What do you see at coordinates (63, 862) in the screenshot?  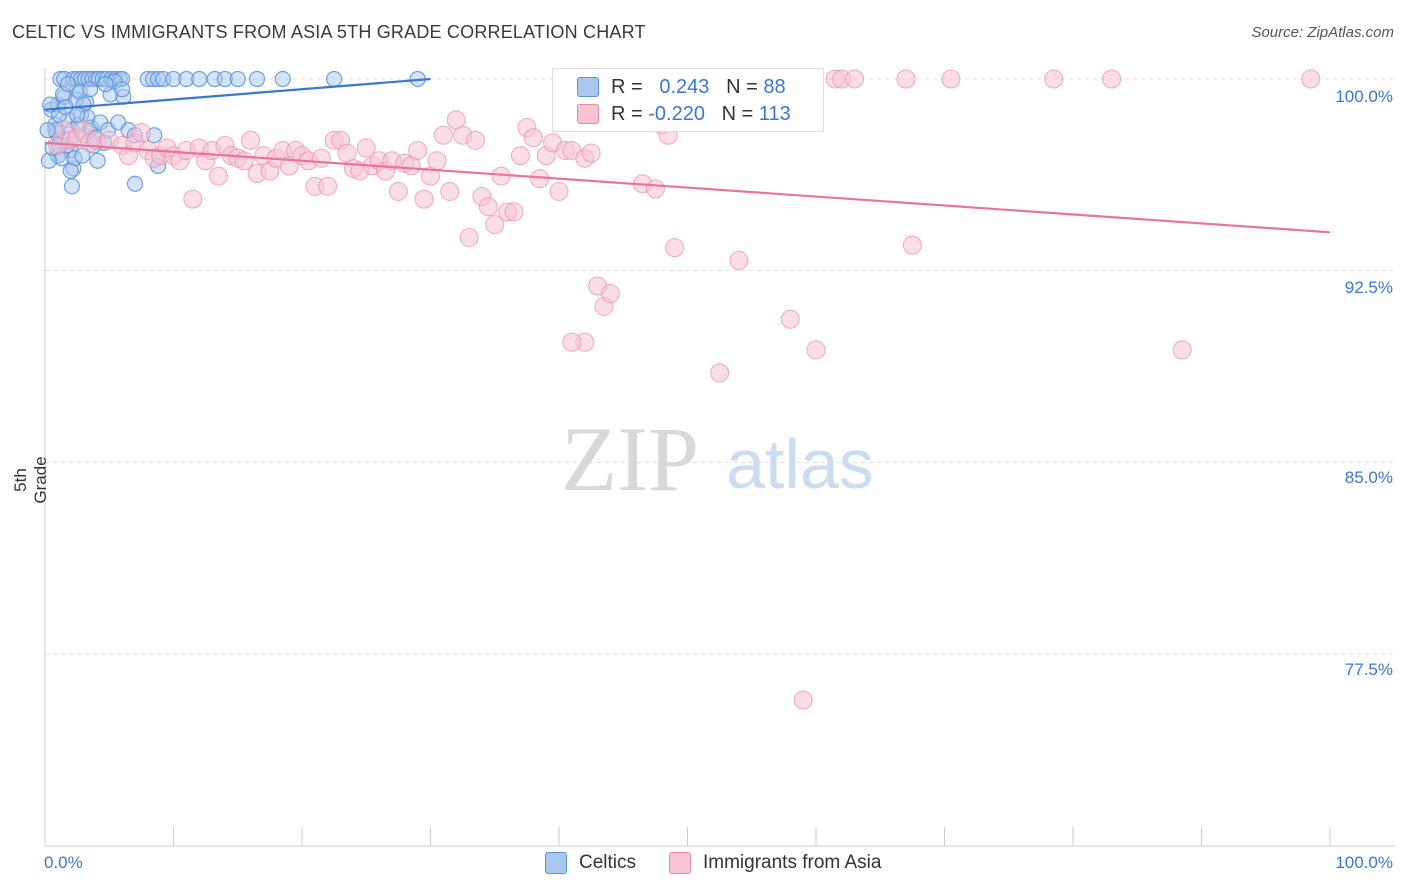 I see `x-tick-label-0: 0.0%` at bounding box center [63, 862].